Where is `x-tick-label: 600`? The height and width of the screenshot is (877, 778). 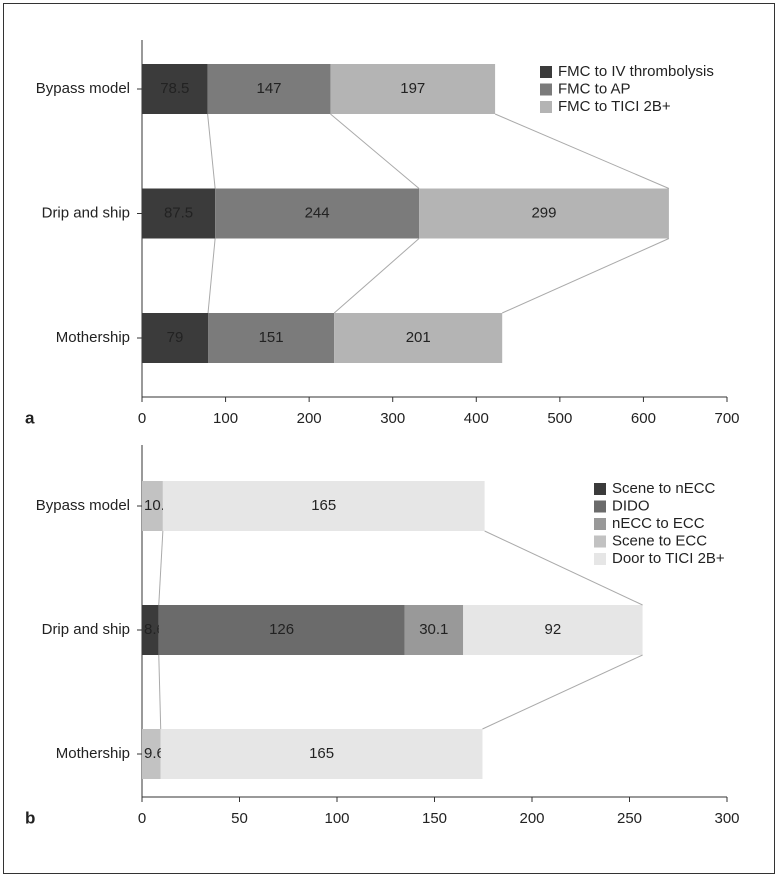
x-tick-label: 600 is located at coordinates (643, 418).